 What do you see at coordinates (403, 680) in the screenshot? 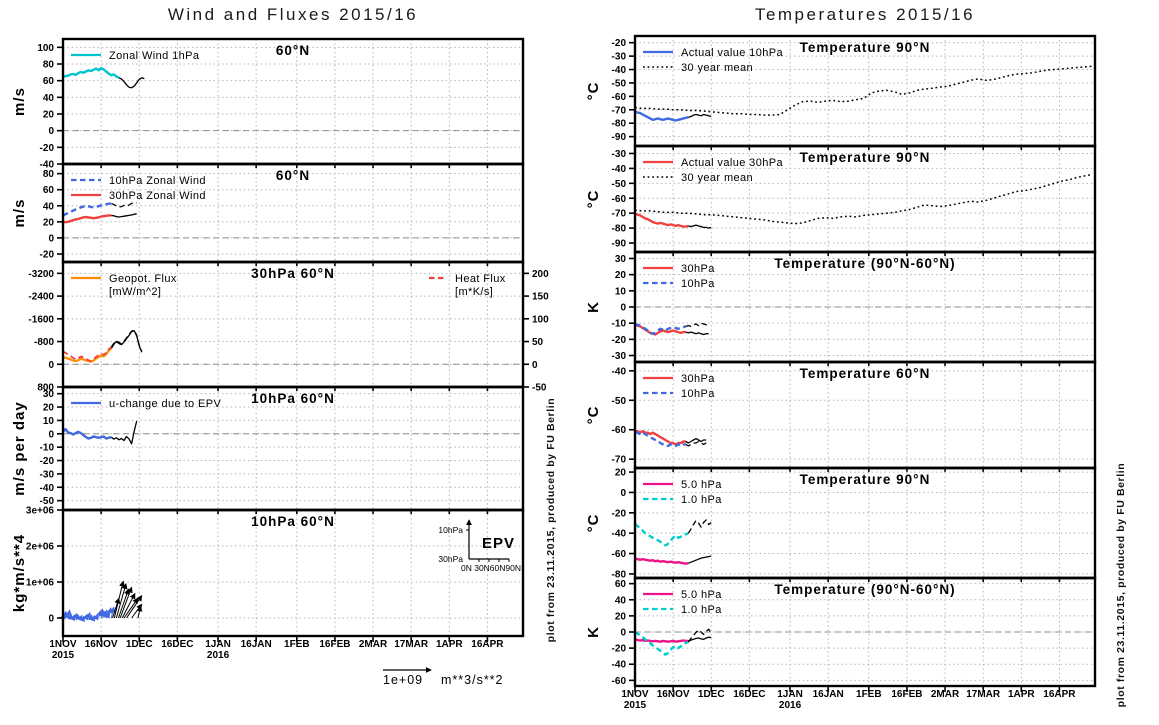
I see `chart-text: 1e+09` at bounding box center [403, 680].